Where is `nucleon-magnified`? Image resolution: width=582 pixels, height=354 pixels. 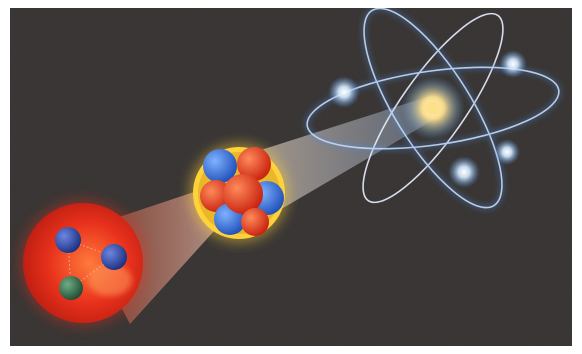
nucleon-magnified is located at coordinates (83, 263).